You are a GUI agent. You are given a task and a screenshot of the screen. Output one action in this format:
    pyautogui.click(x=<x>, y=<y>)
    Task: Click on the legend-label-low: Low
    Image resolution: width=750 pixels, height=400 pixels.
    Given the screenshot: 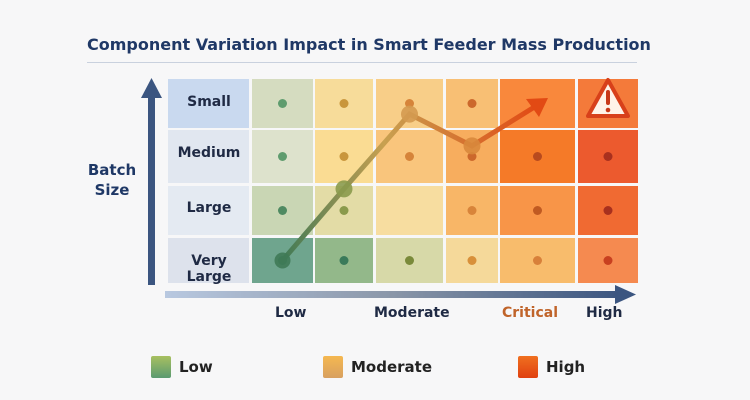 What is the action you would take?
    pyautogui.click(x=196, y=367)
    